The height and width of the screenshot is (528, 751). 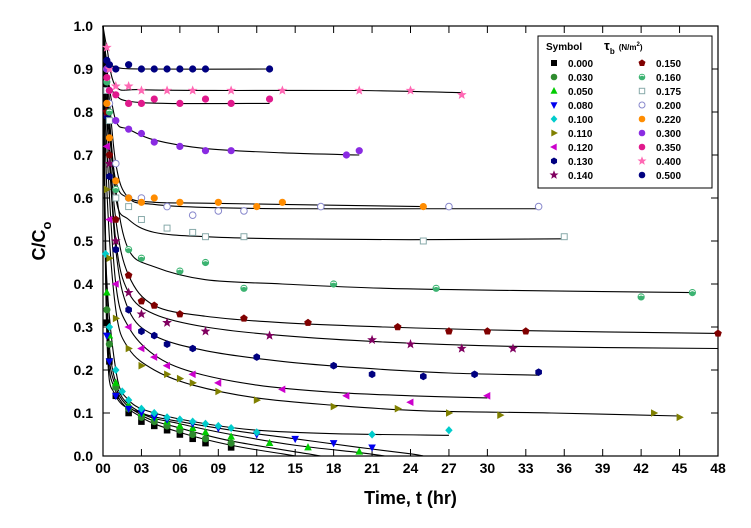 I want to click on x-tick-label: 00, so click(x=103, y=468).